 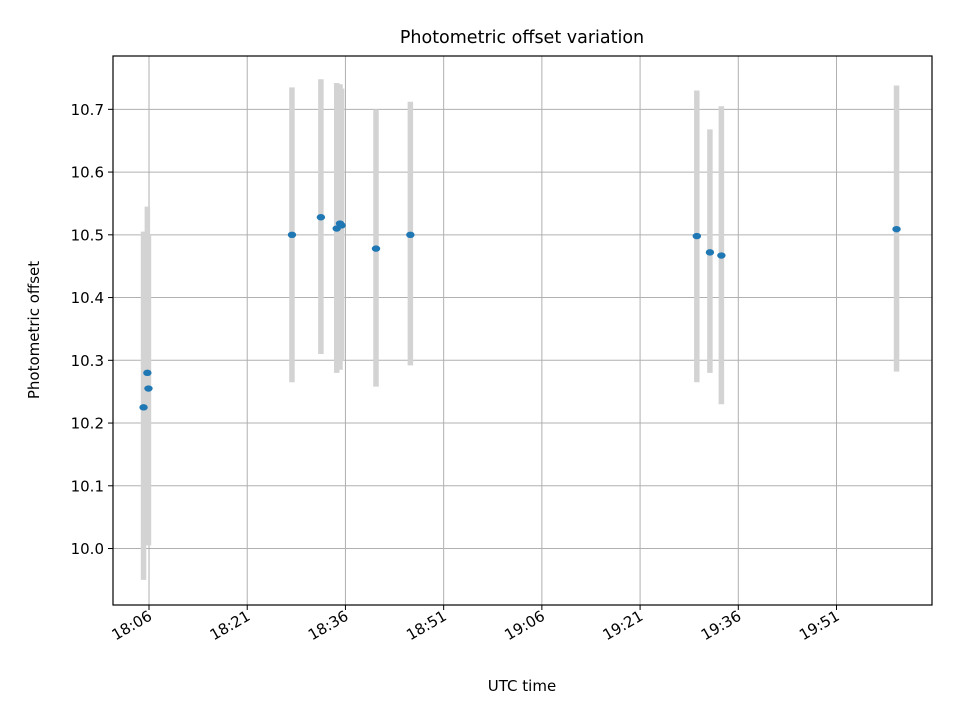 I want to click on y-tick-label: 10.3, so click(x=87, y=361).